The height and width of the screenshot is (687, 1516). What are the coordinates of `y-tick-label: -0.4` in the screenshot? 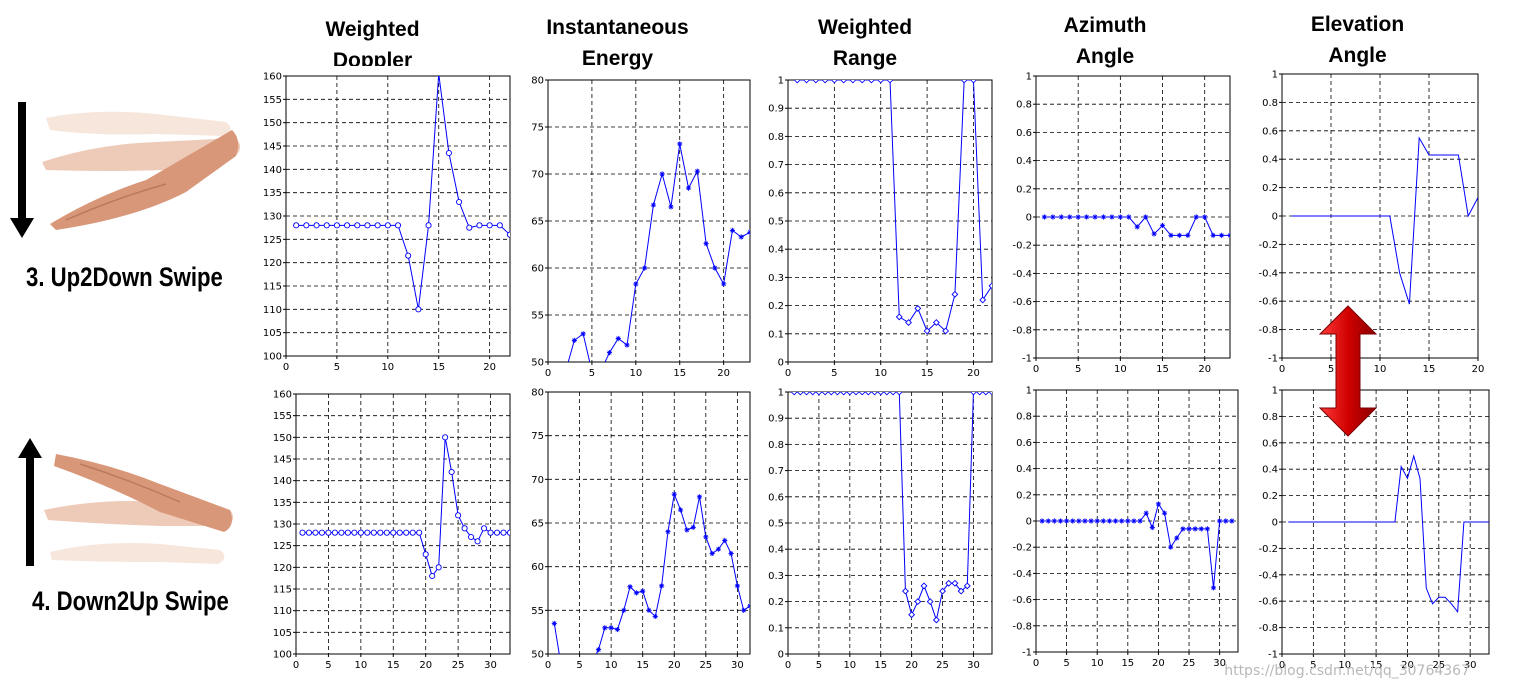 It's located at (1268, 273).